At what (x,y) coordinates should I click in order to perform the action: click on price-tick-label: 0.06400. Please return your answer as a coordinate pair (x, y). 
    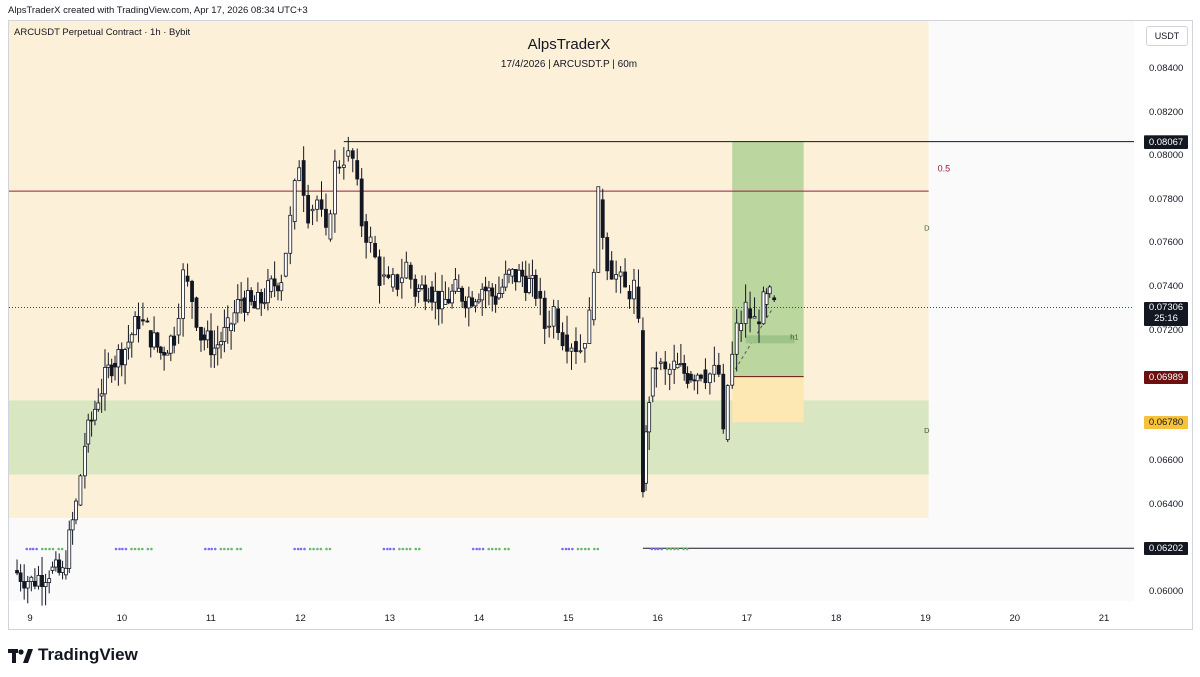
    Looking at the image, I should click on (1166, 505).